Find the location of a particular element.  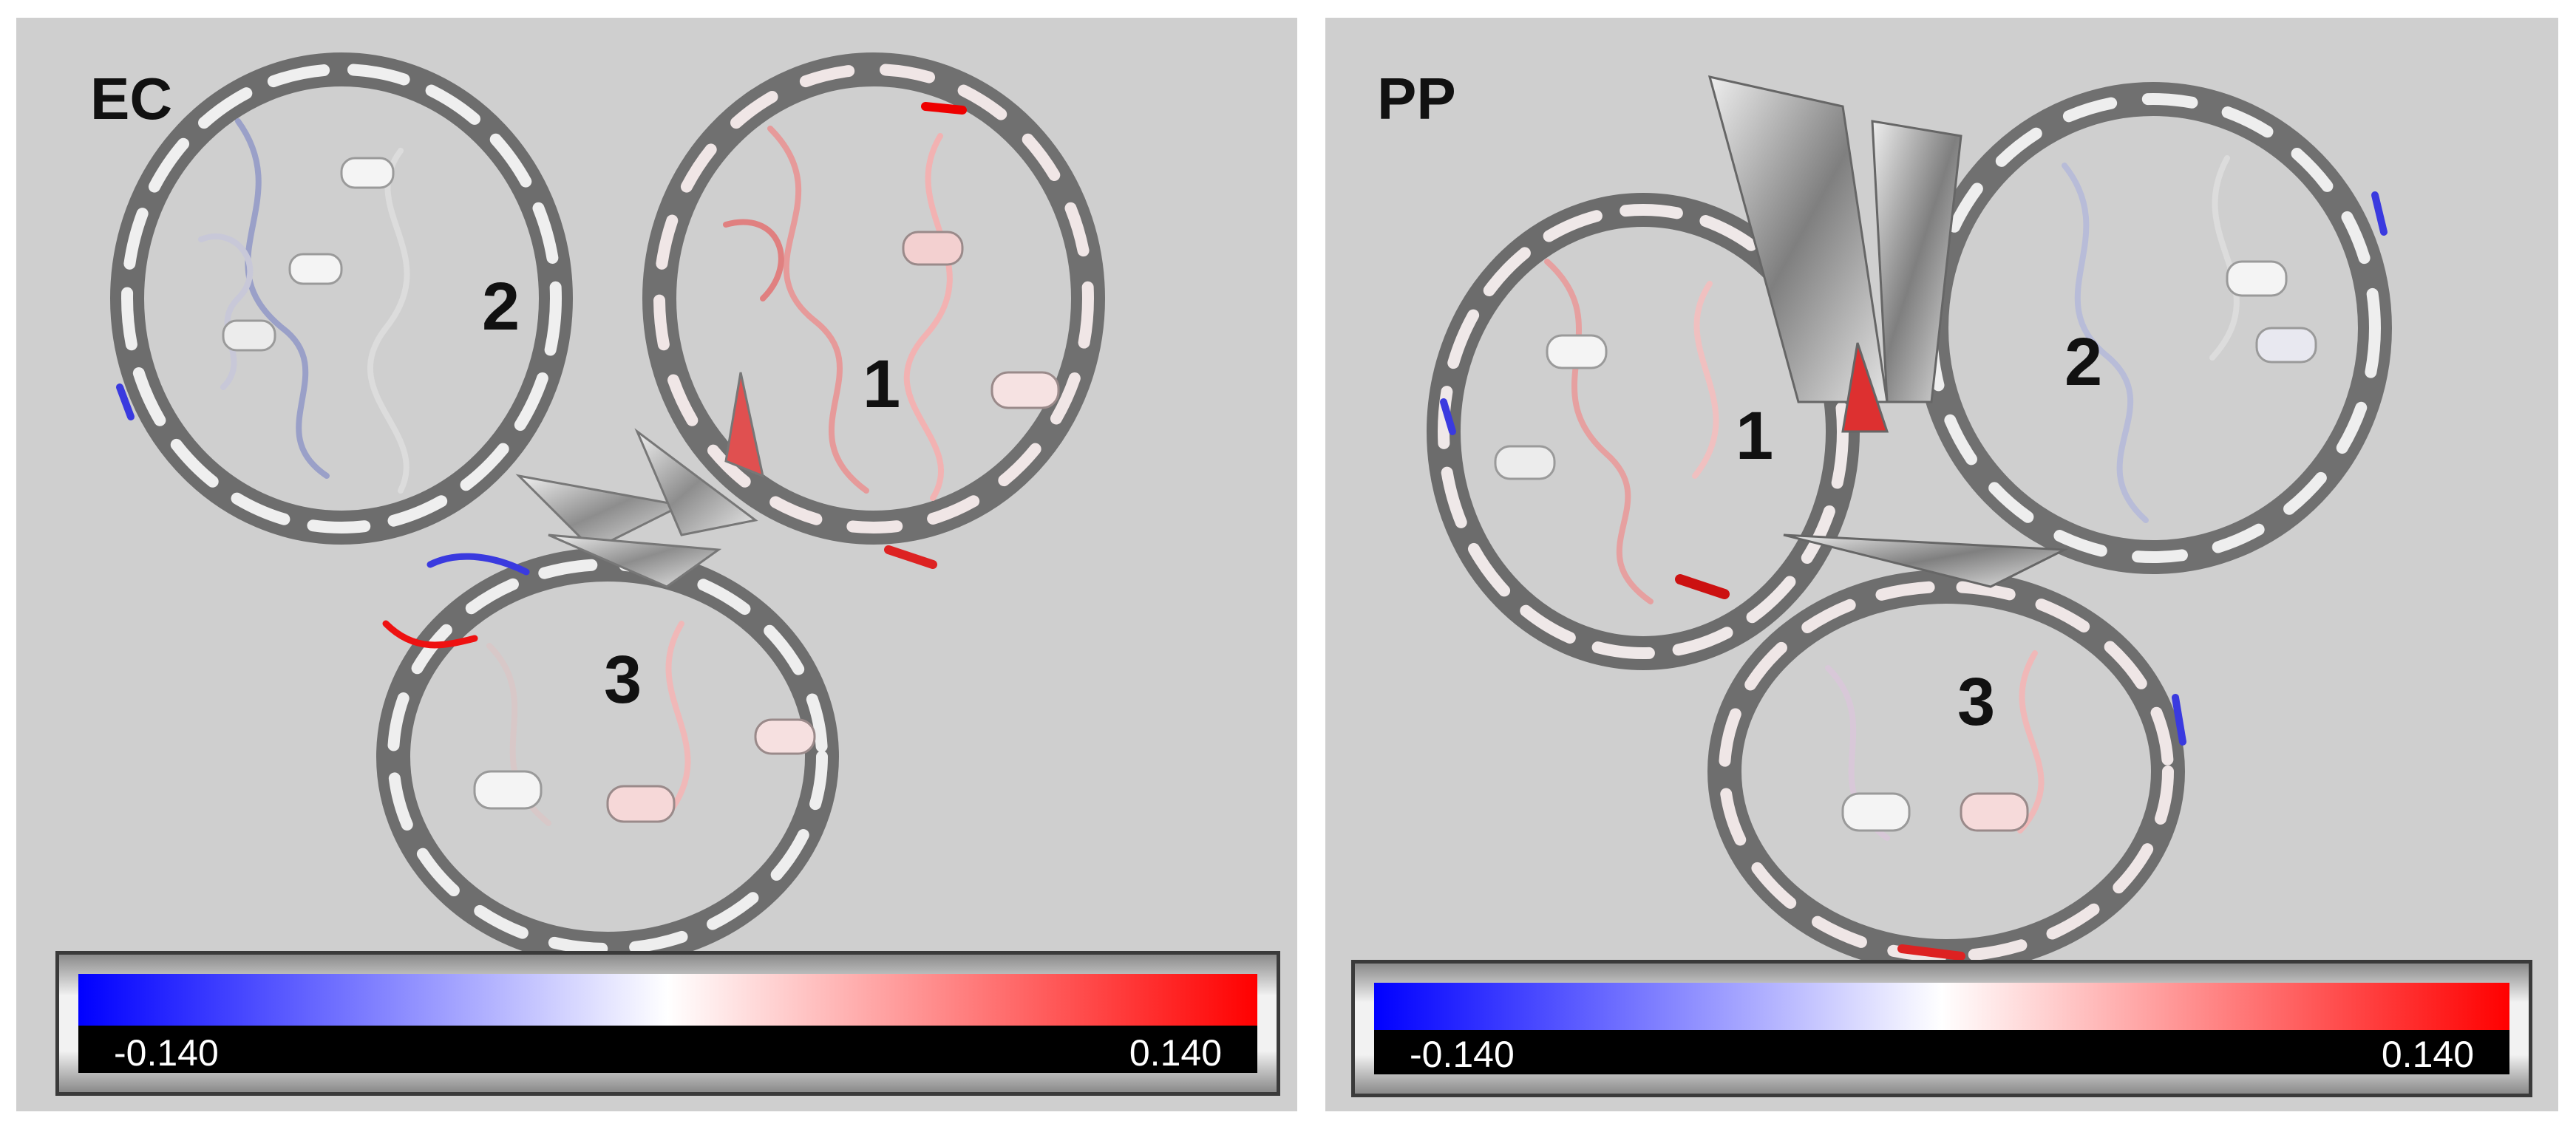

ec-colorbar-gradient is located at coordinates (667, 1000).